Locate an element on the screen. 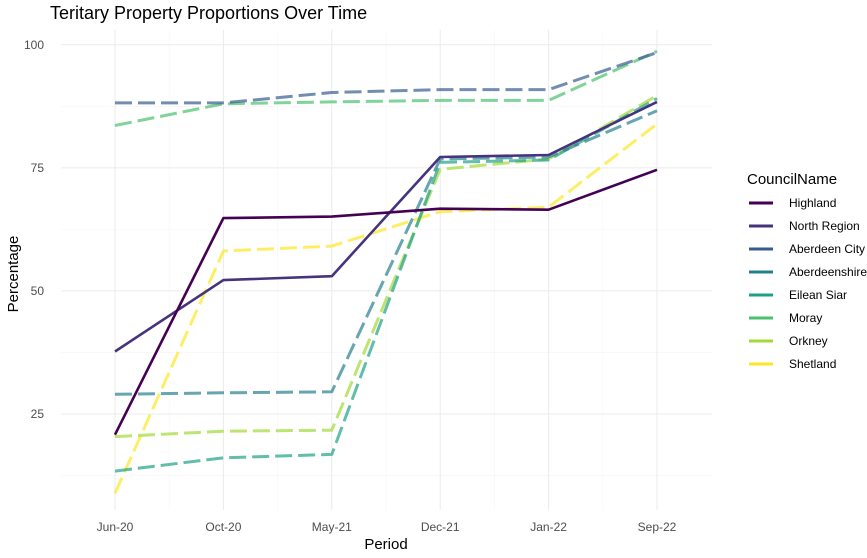 This screenshot has height=558, width=867. legend-label: Highland is located at coordinates (812, 203).